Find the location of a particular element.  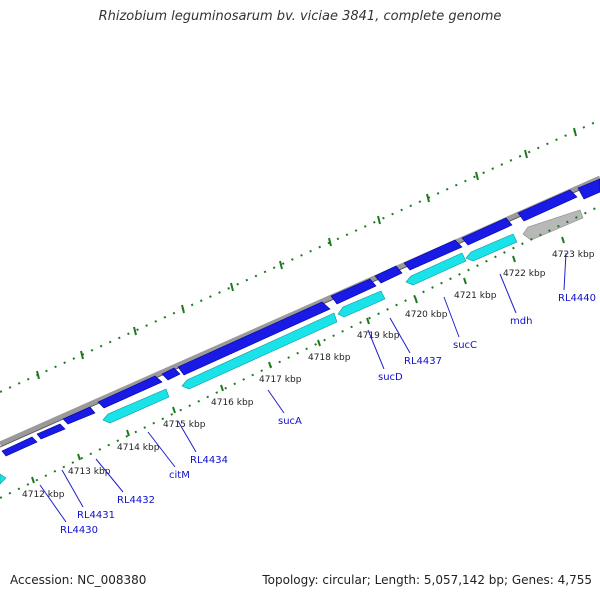

kbp-label: 4719 kbp is located at coordinates (378, 336).